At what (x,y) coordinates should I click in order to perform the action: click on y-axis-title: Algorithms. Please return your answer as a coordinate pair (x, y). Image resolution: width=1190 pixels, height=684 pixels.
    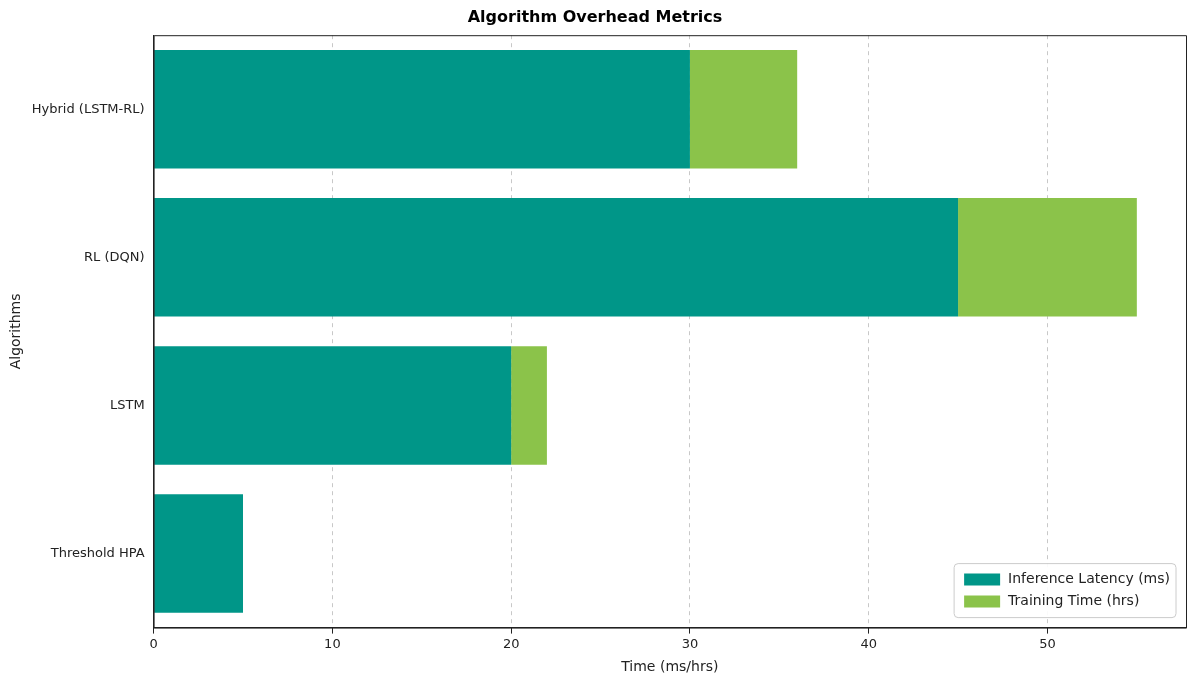
    Looking at the image, I should click on (15, 331).